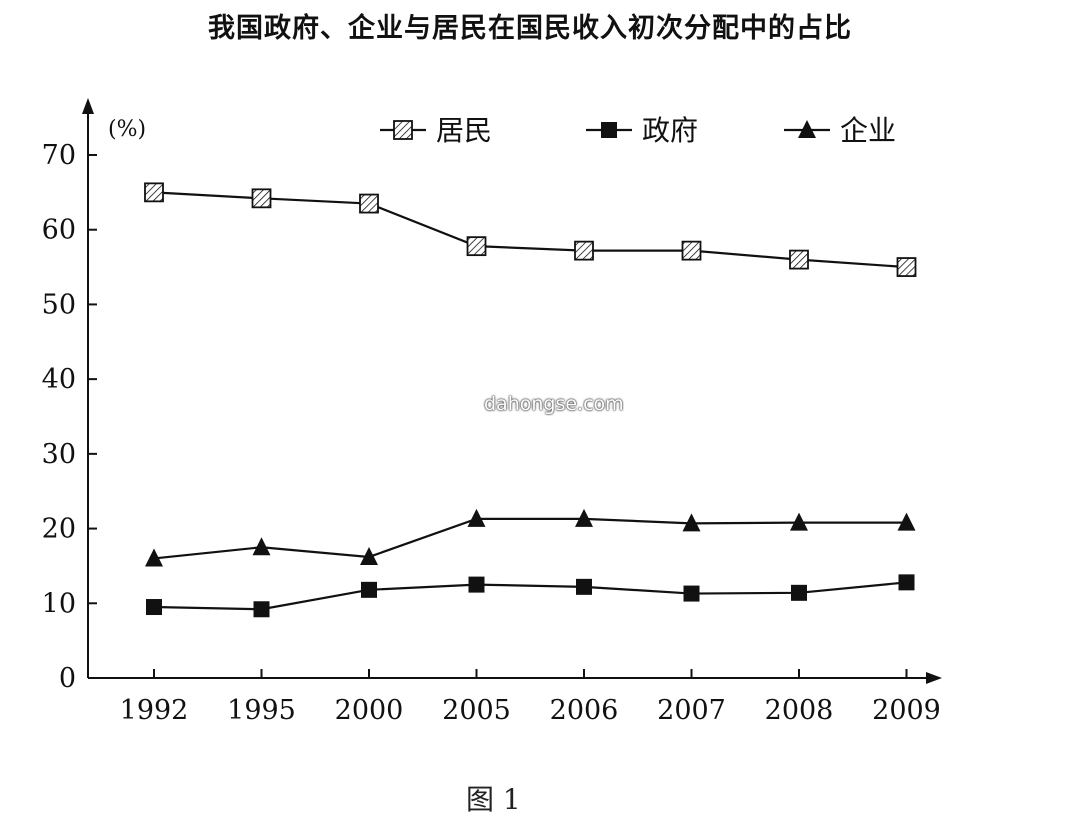 Image resolution: width=1080 pixels, height=818 pixels. Describe the element at coordinates (584, 710) in the screenshot. I see `x-tick-label: 2006` at that location.